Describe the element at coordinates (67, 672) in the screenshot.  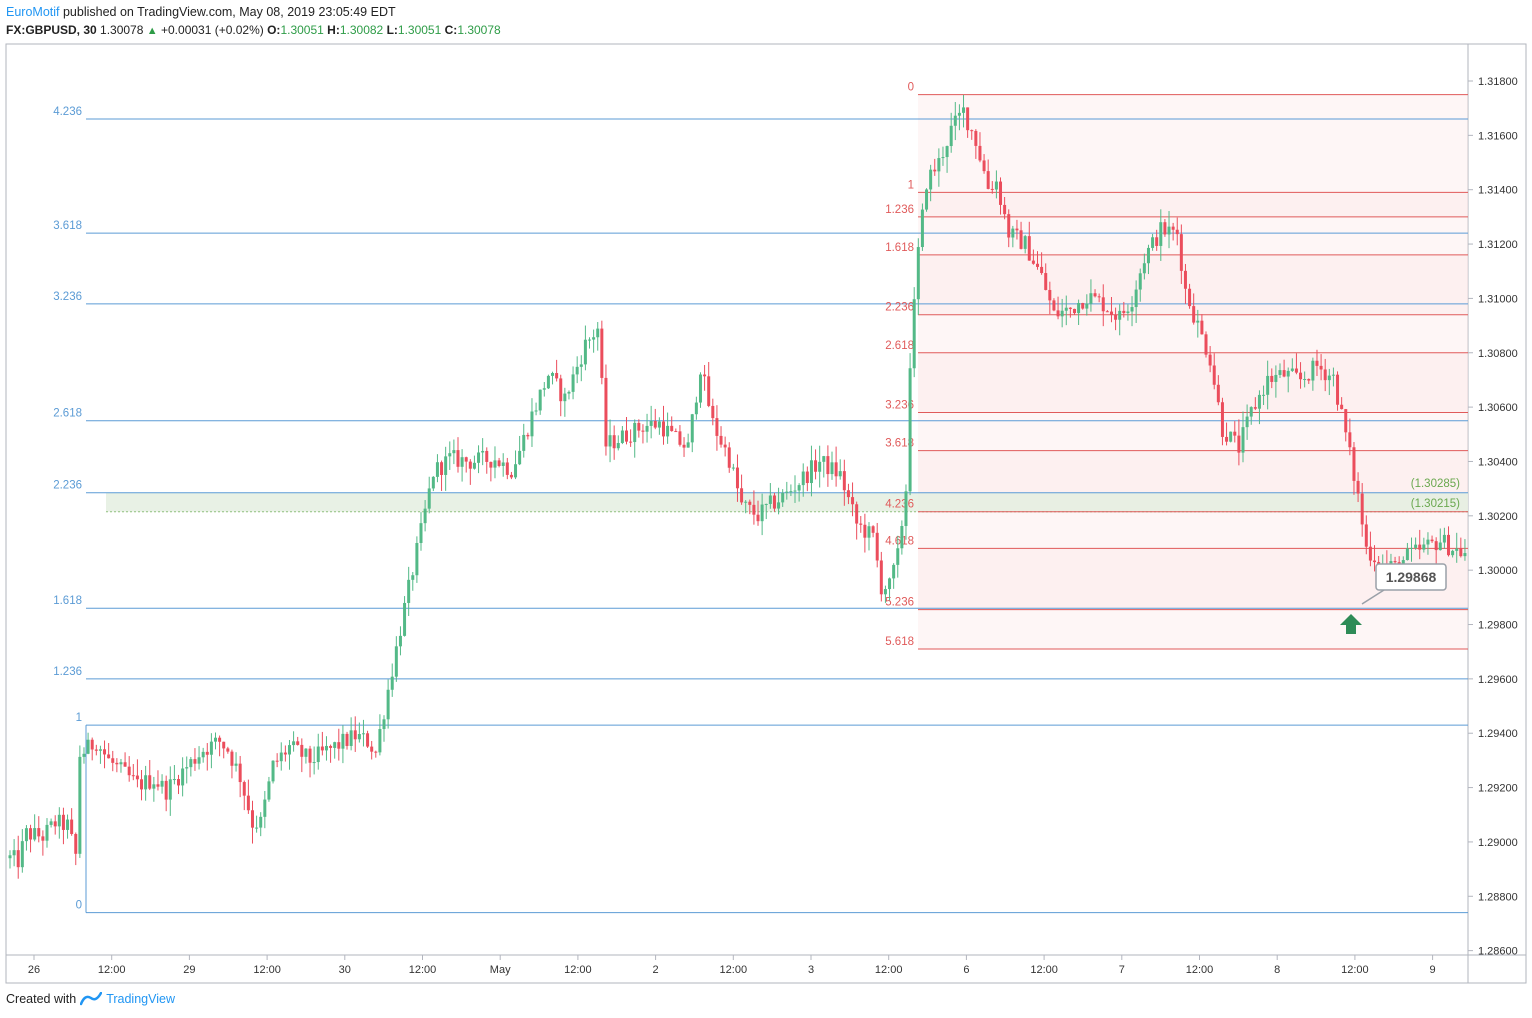
I see `fib-blue-label: 1.236` at that location.